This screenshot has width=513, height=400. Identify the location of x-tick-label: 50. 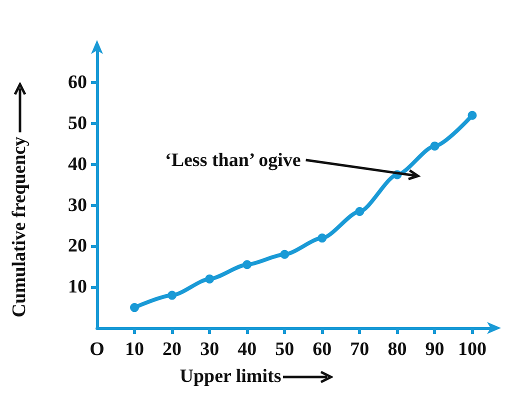
(284, 349).